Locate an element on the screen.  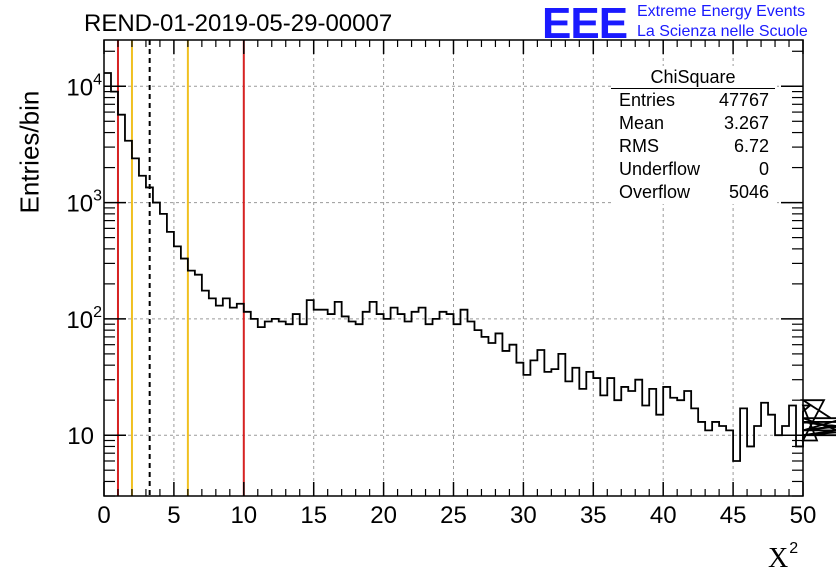
stats-value: 6.72 is located at coordinates (751, 146).